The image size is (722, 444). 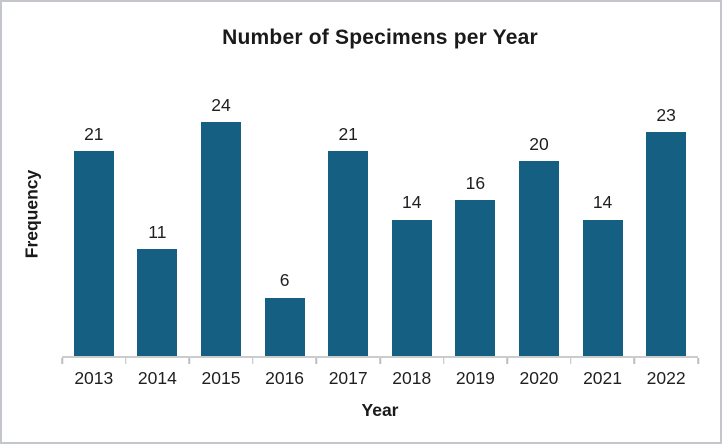 What do you see at coordinates (380, 410) in the screenshot?
I see `x-axis-title: Year` at bounding box center [380, 410].